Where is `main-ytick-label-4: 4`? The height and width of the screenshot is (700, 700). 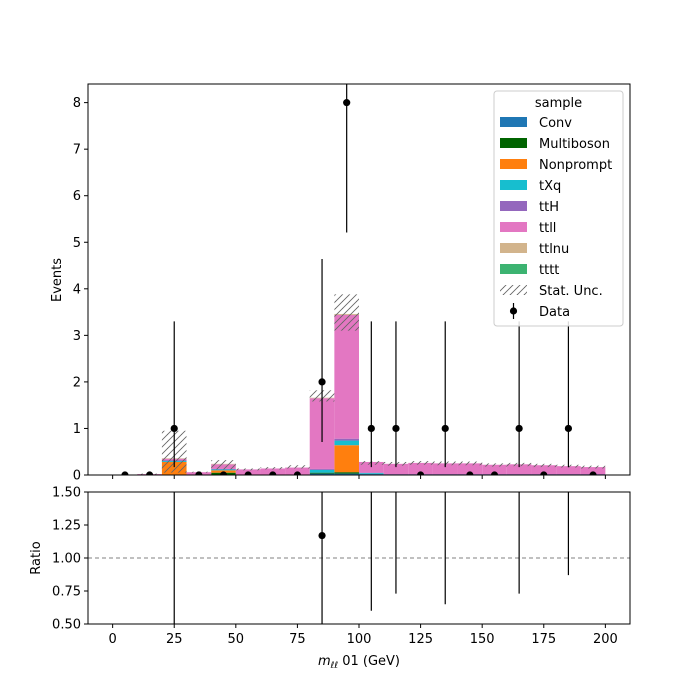 main-ytick-label-4: 4 is located at coordinates (77, 289).